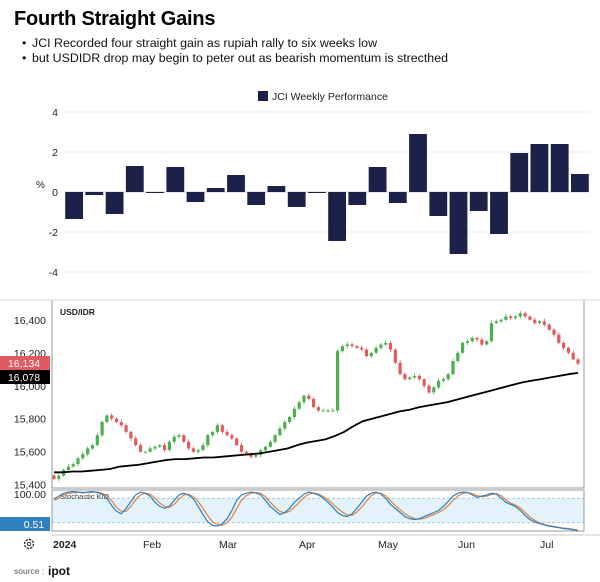 The width and height of the screenshot is (600, 582). What do you see at coordinates (30, 486) in the screenshot?
I see `price-y-tick-label: 15,400` at bounding box center [30, 486].